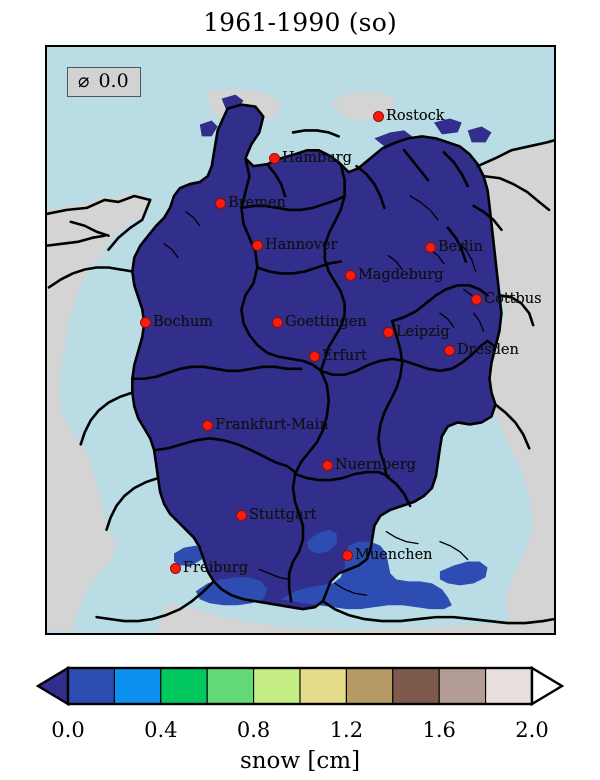  I want to click on city-marker-bremen, so click(220, 203).